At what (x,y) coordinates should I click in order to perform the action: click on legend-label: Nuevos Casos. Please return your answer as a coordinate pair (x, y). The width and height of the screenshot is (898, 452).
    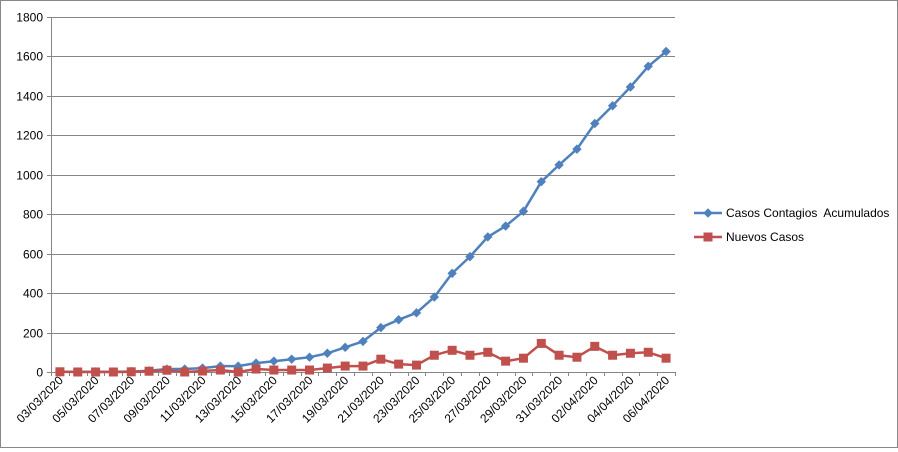
    Looking at the image, I should click on (765, 237).